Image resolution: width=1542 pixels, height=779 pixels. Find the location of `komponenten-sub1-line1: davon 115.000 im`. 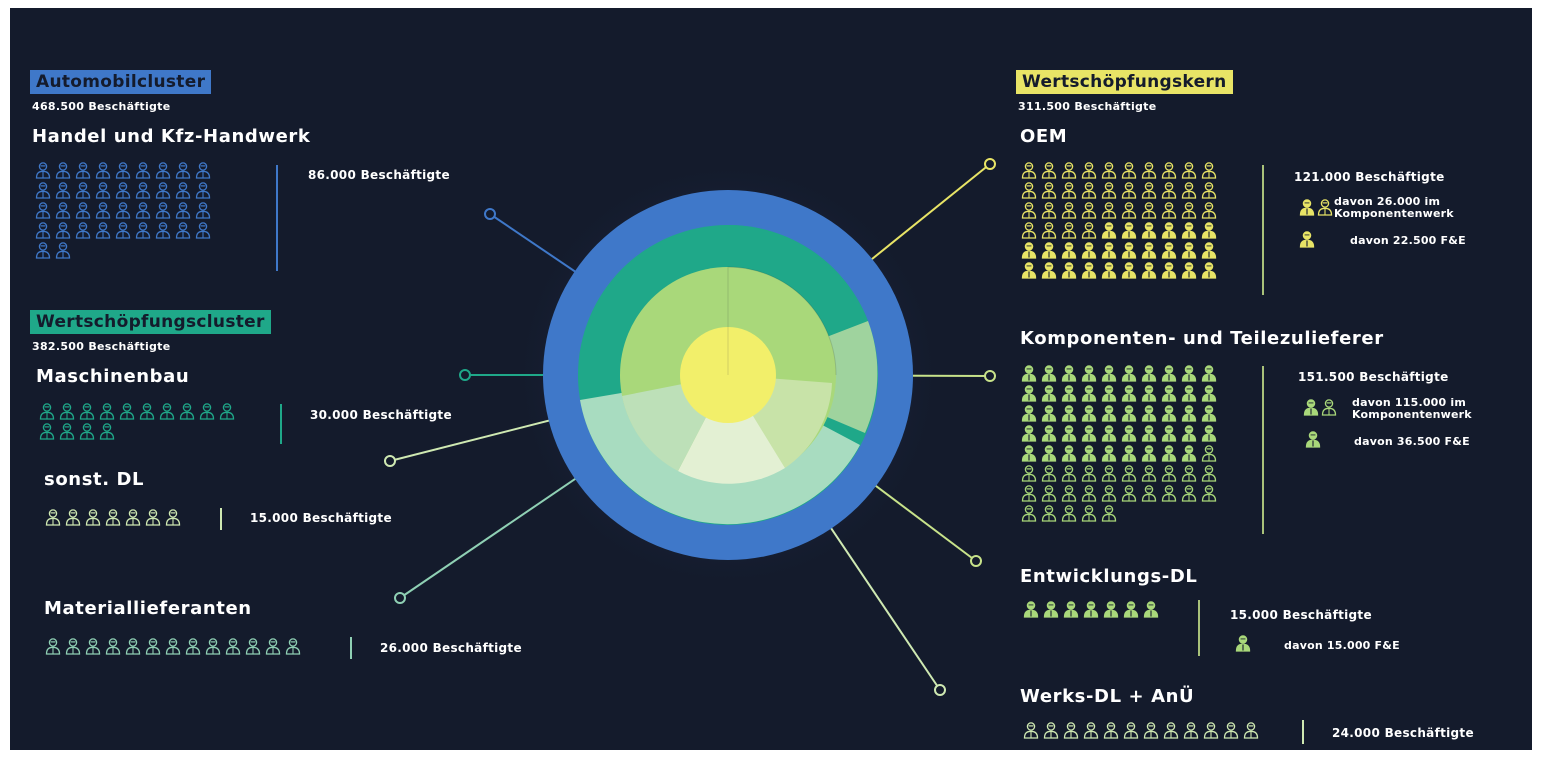

komponenten-sub1-line1: davon 115.000 im is located at coordinates (1409, 402).